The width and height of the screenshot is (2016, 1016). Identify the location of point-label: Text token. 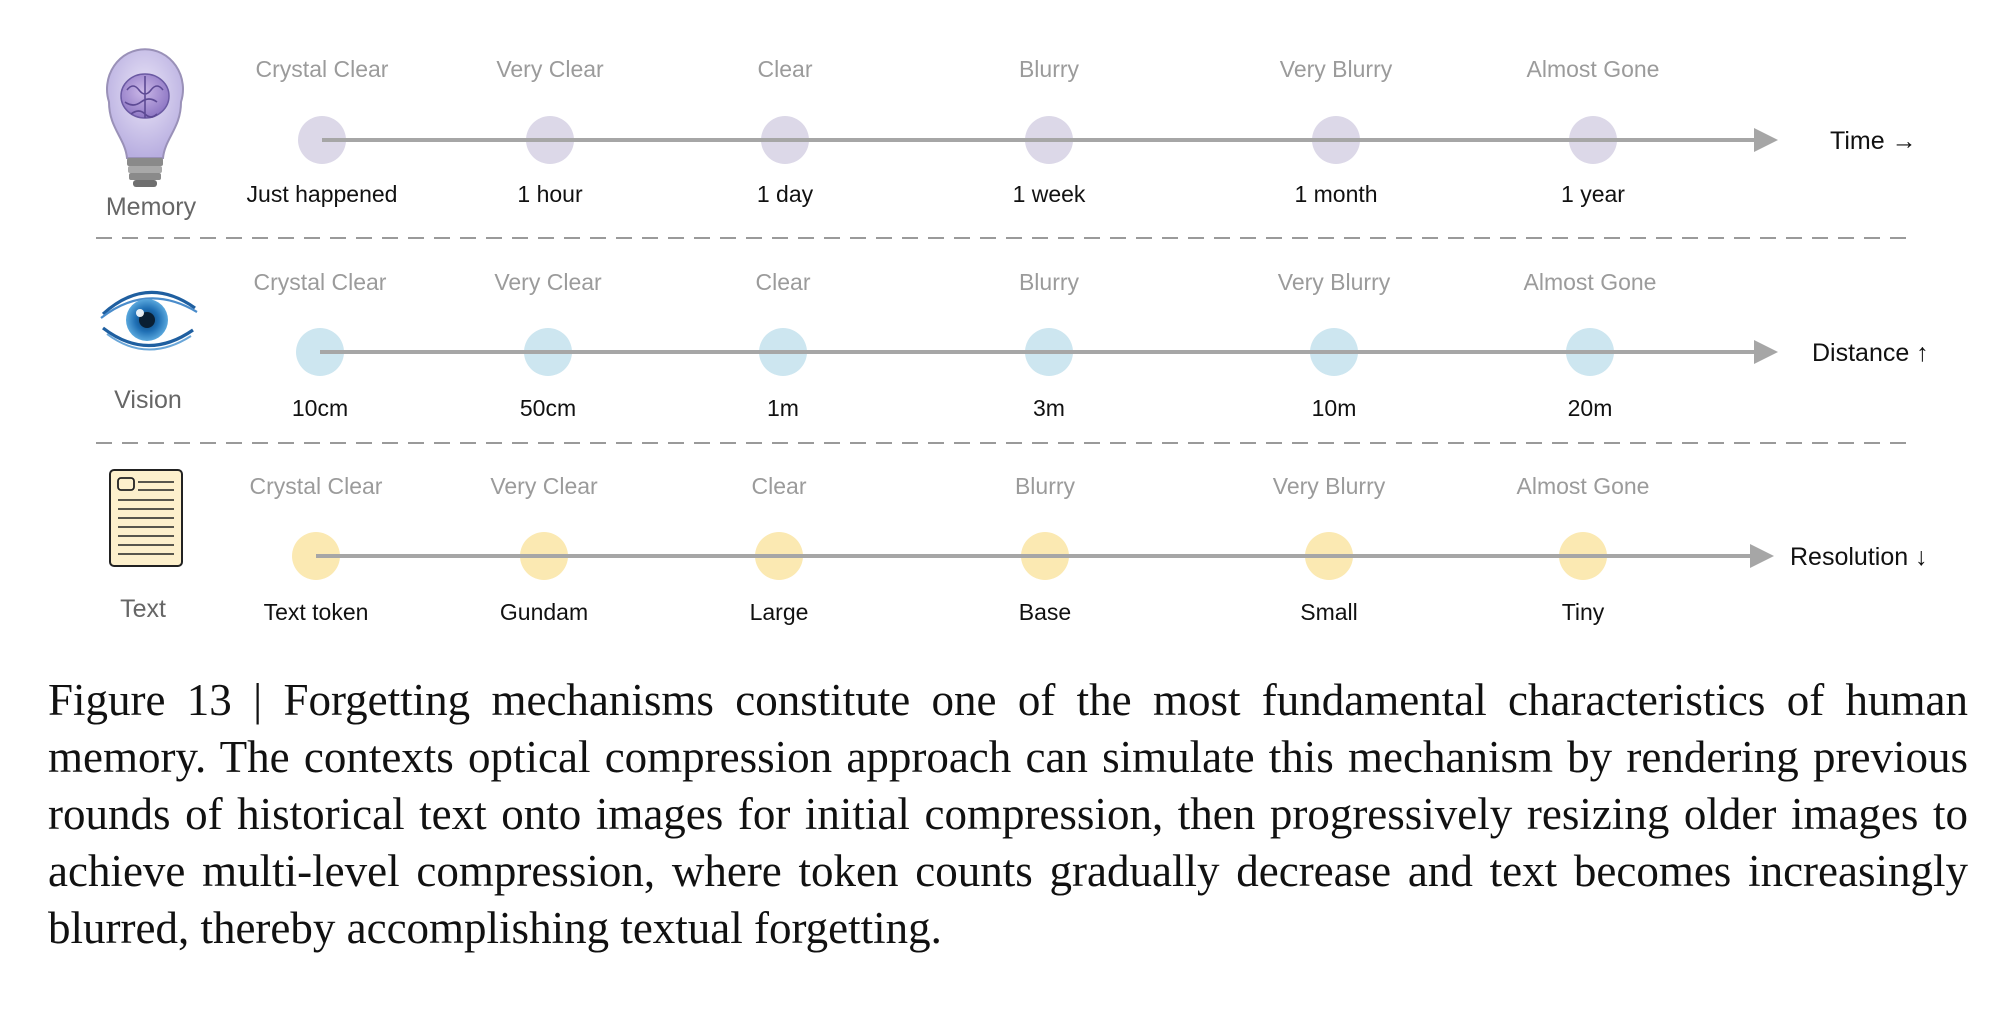
(316, 612).